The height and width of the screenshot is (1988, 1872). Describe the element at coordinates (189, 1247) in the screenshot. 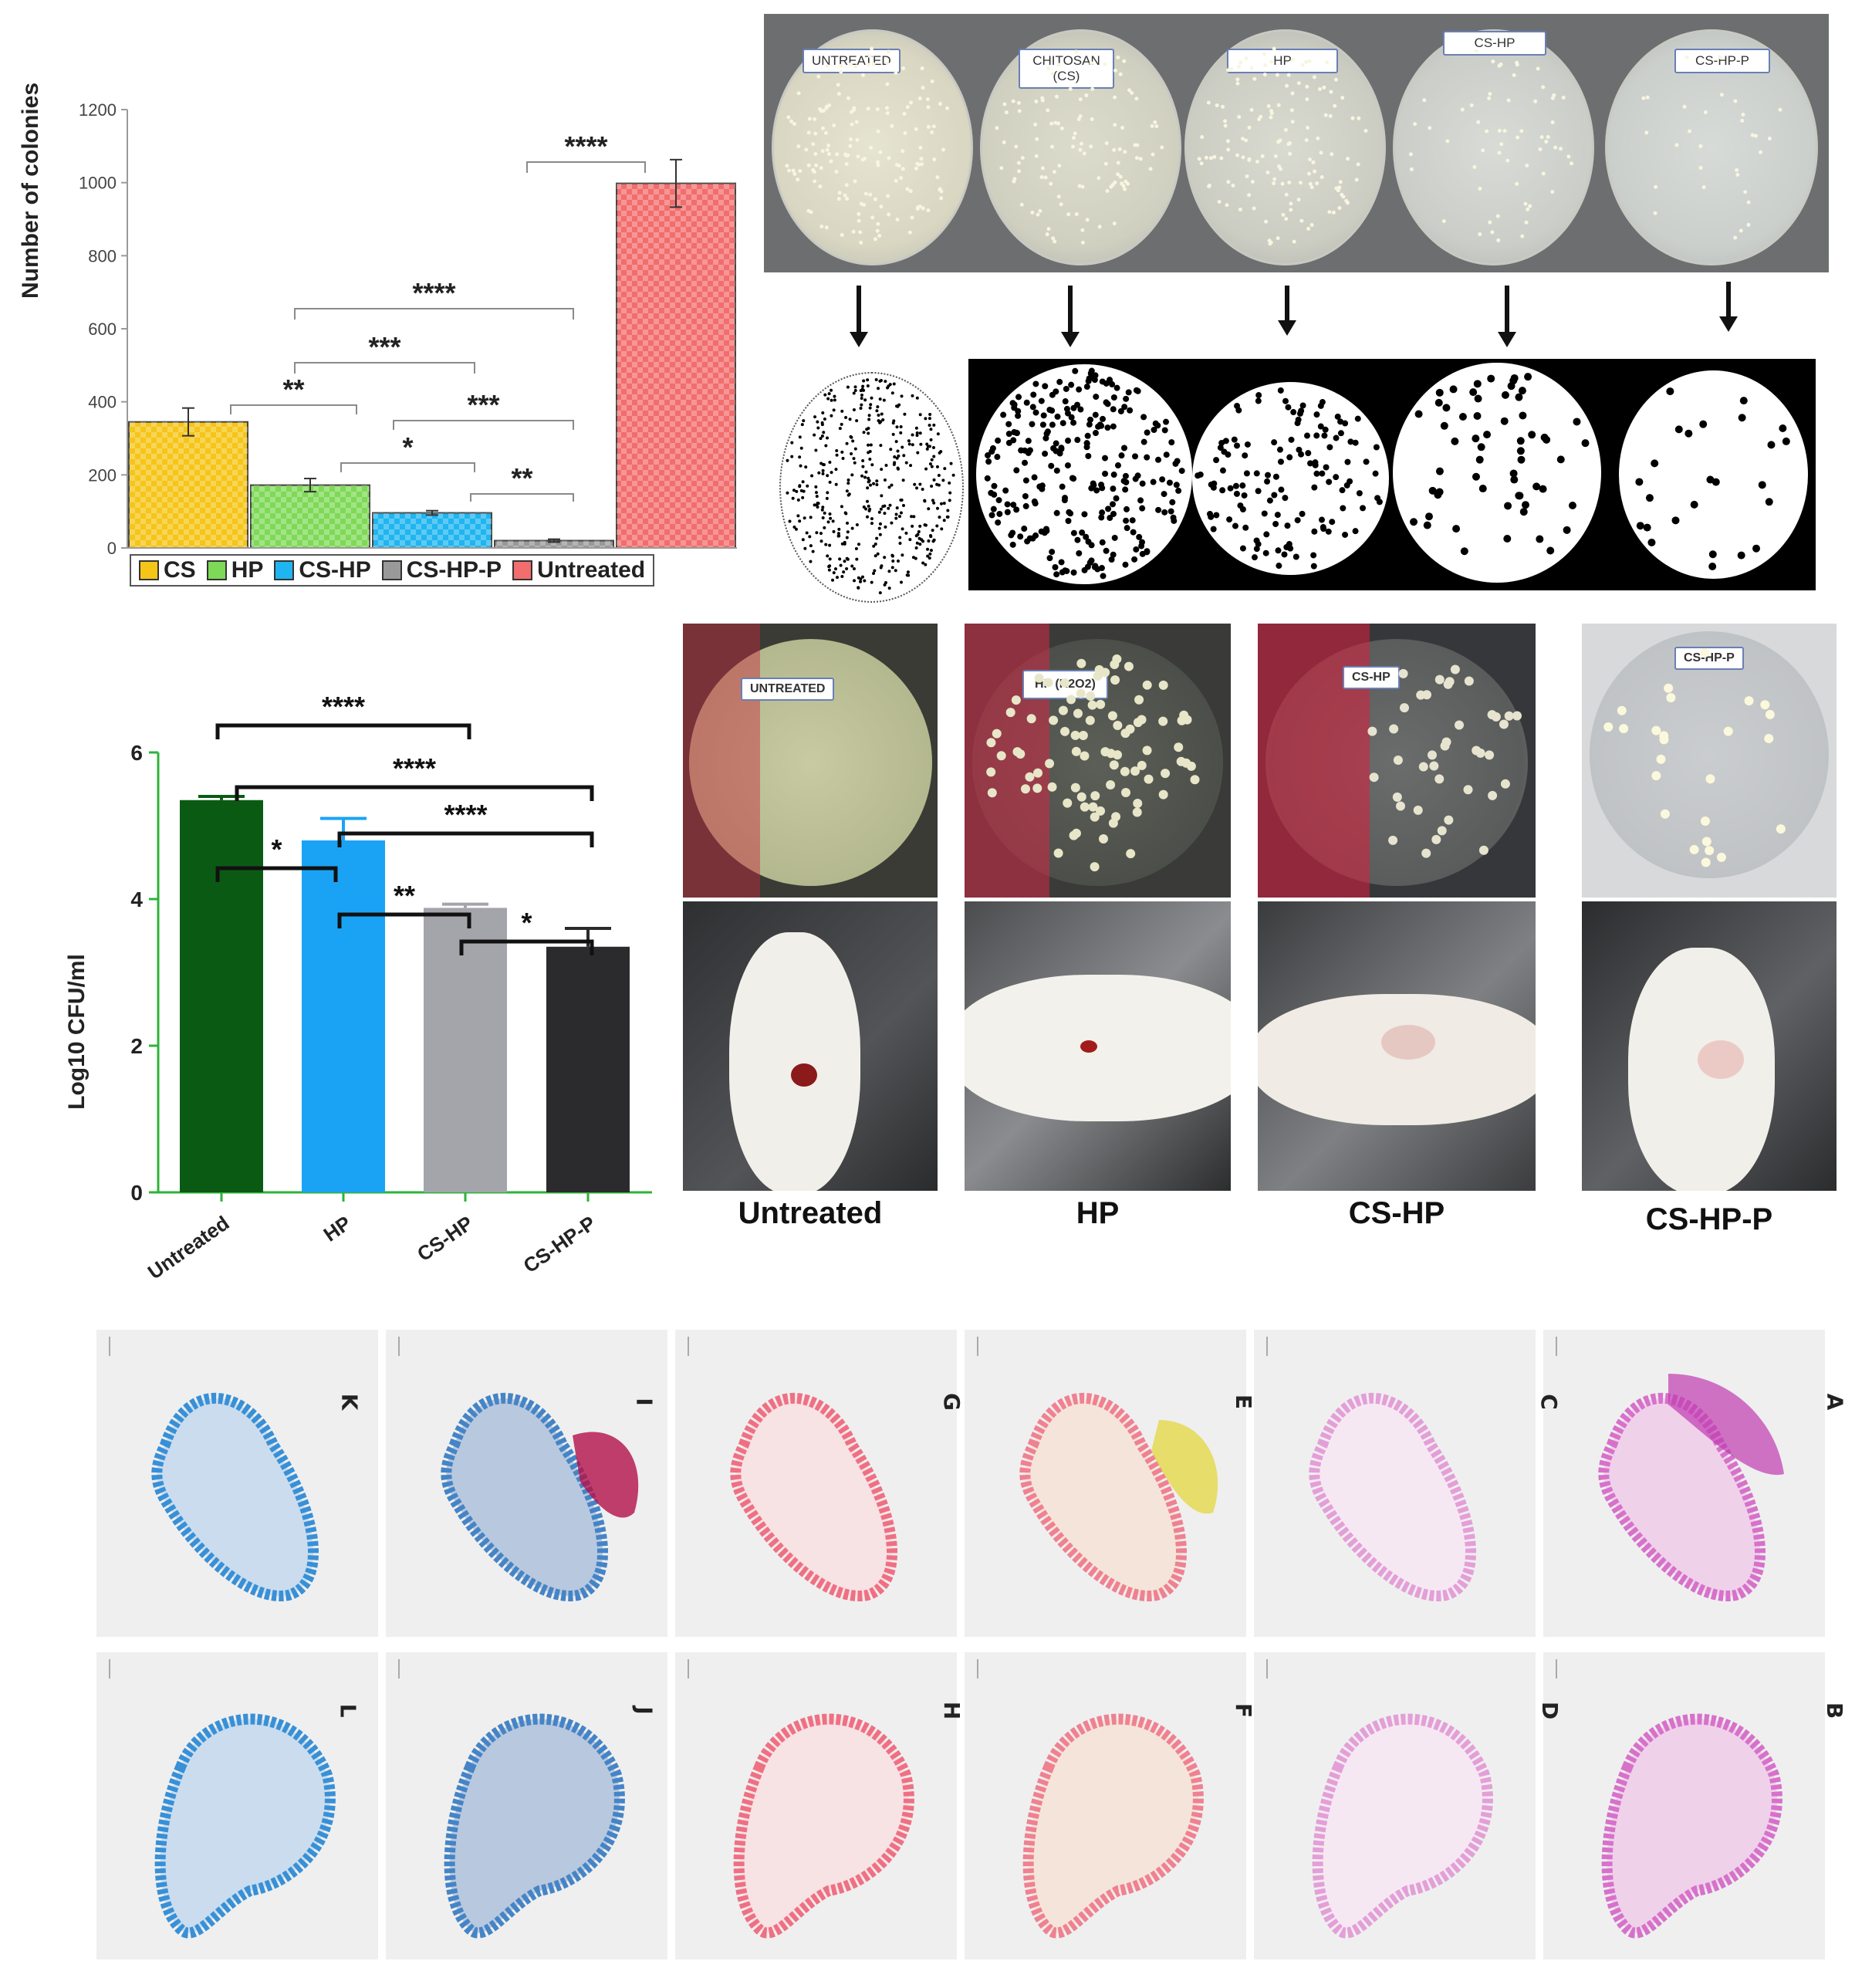

I see `x-tick-label: Untreated` at that location.